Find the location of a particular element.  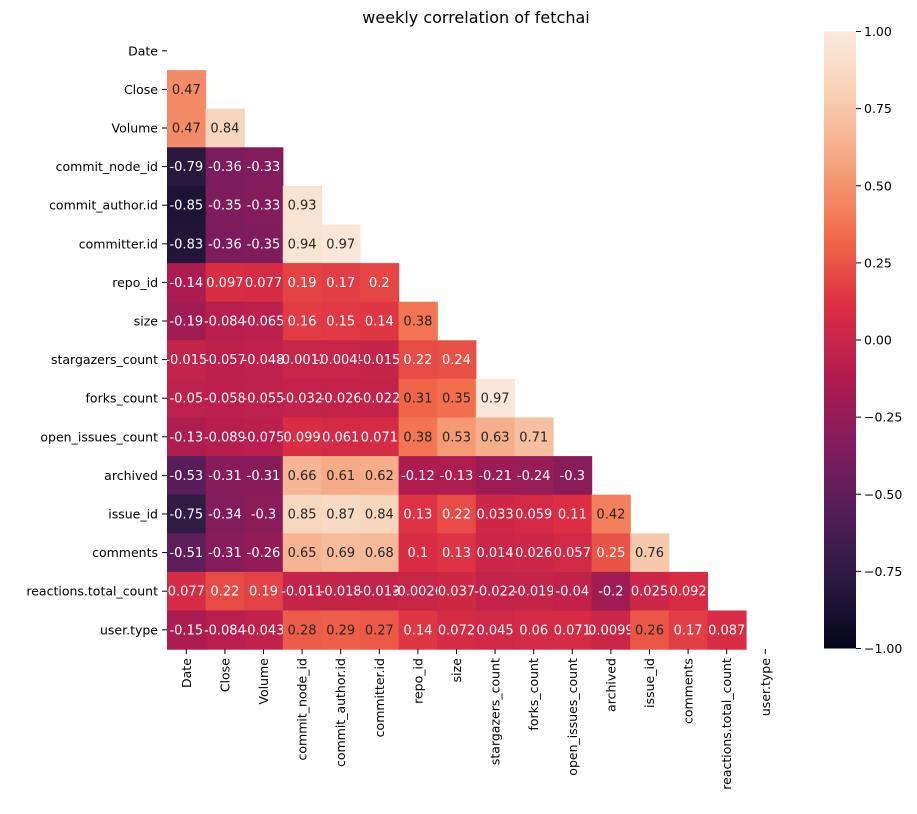

cell-value-label: 0.35 is located at coordinates (456, 399).